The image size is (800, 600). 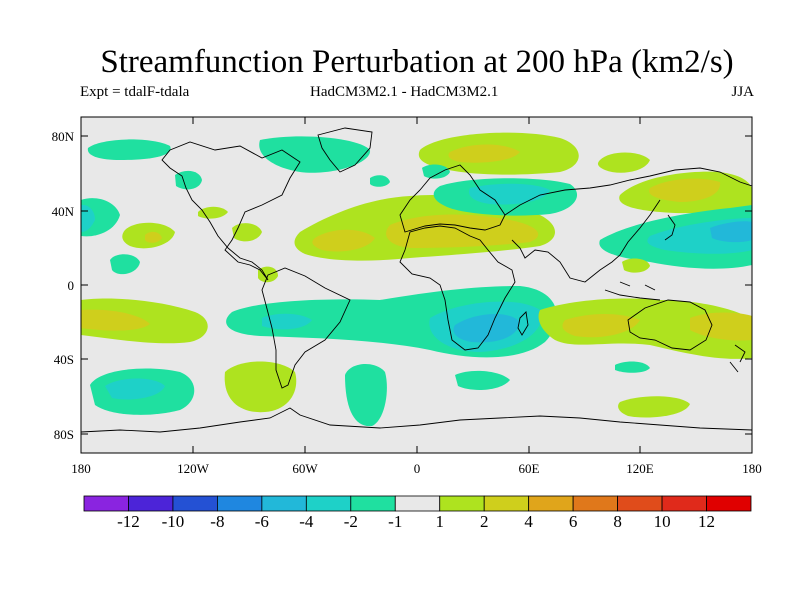 What do you see at coordinates (484, 521) in the screenshot?
I see `colorbar-label: 2` at bounding box center [484, 521].